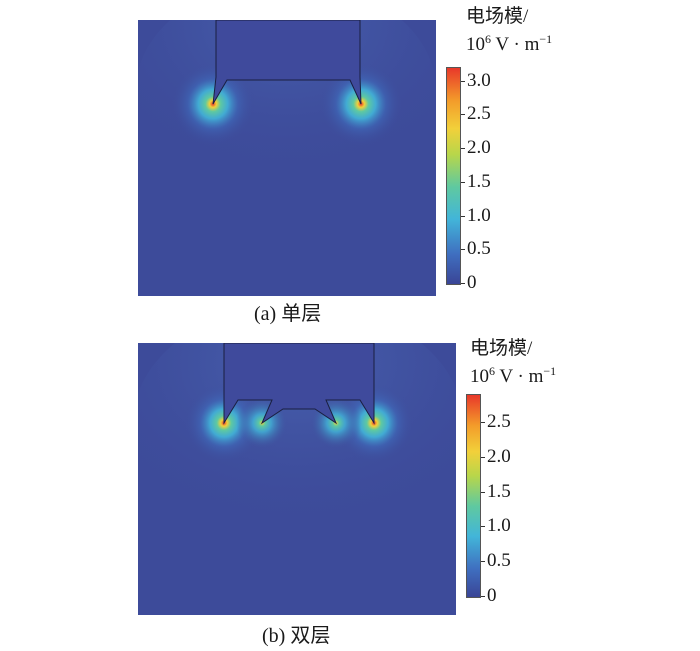  What do you see at coordinates (513, 363) in the screenshot?
I see `colorbar-title-b: 电场模/ 106 V · m−1` at bounding box center [513, 363].